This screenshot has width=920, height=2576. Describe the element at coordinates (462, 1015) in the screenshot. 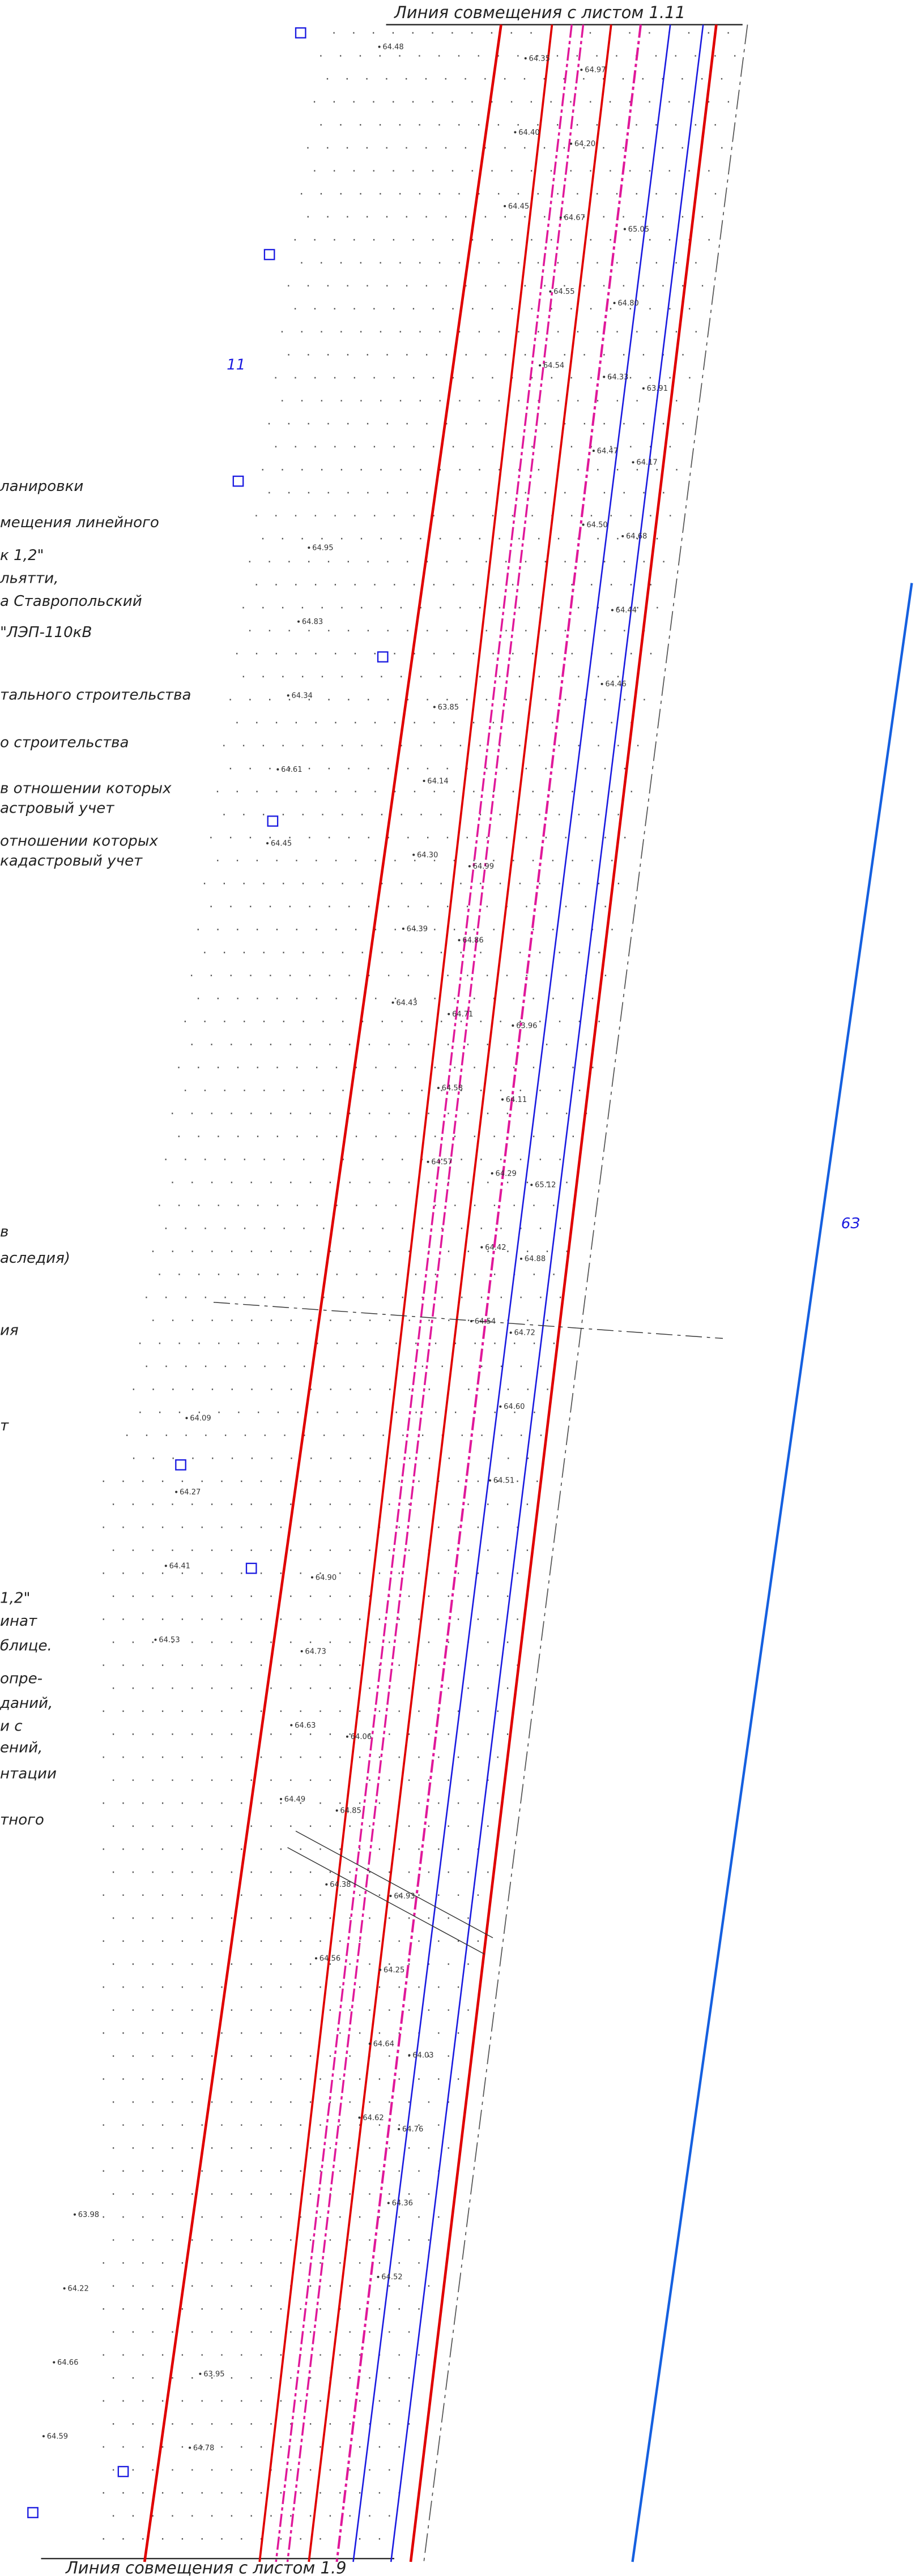

I see `spot-height: 64.71` at that location.